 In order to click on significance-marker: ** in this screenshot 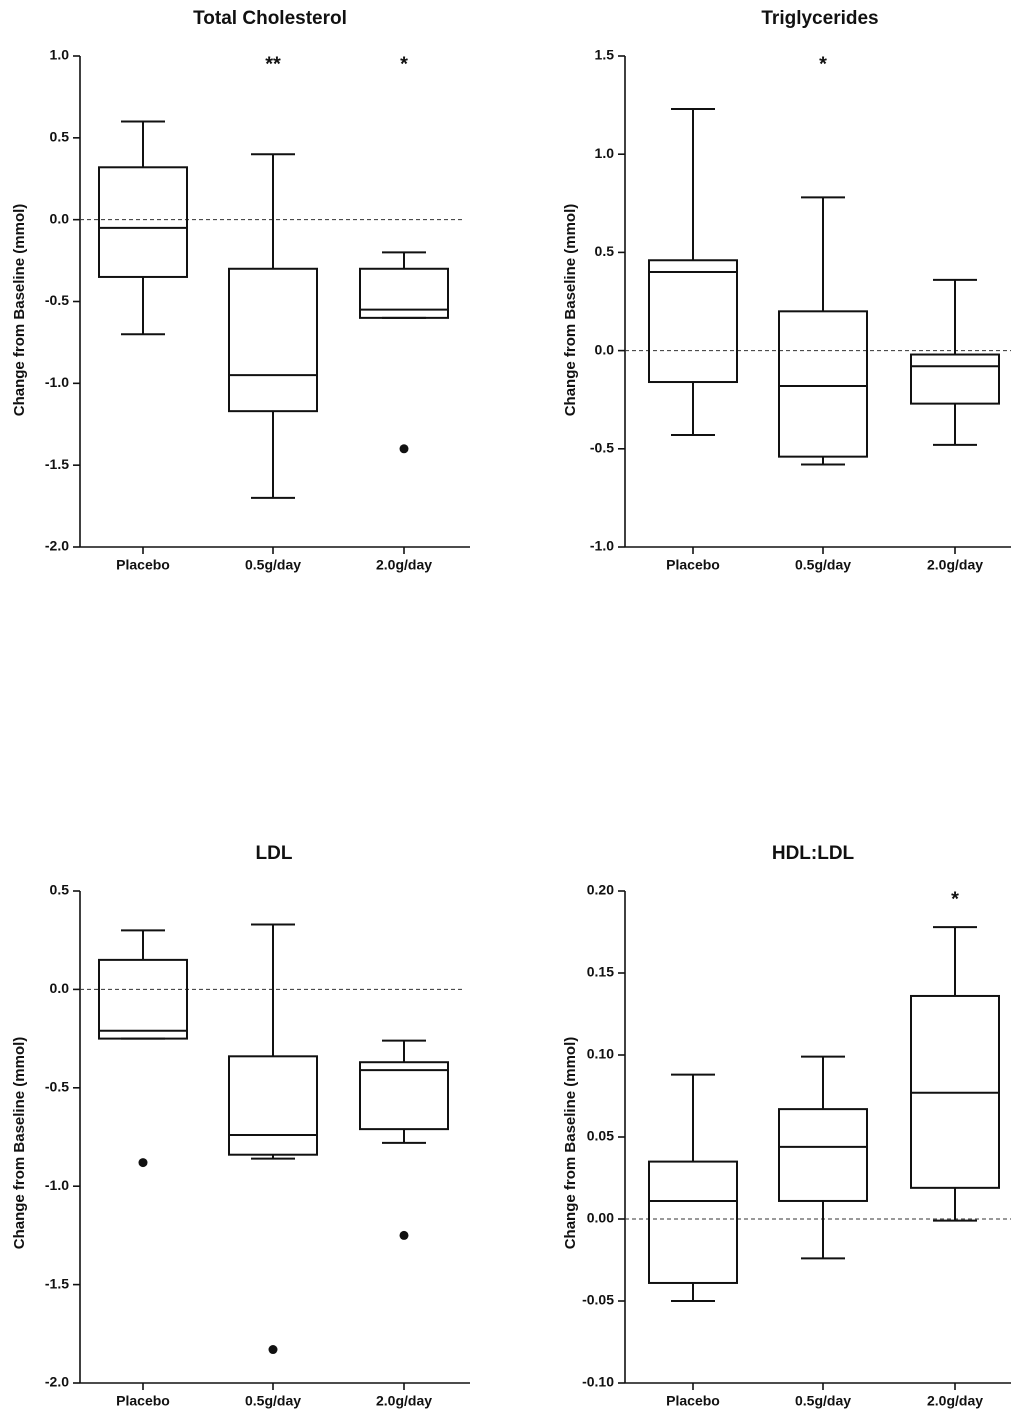, I will do `click(273, 64)`.